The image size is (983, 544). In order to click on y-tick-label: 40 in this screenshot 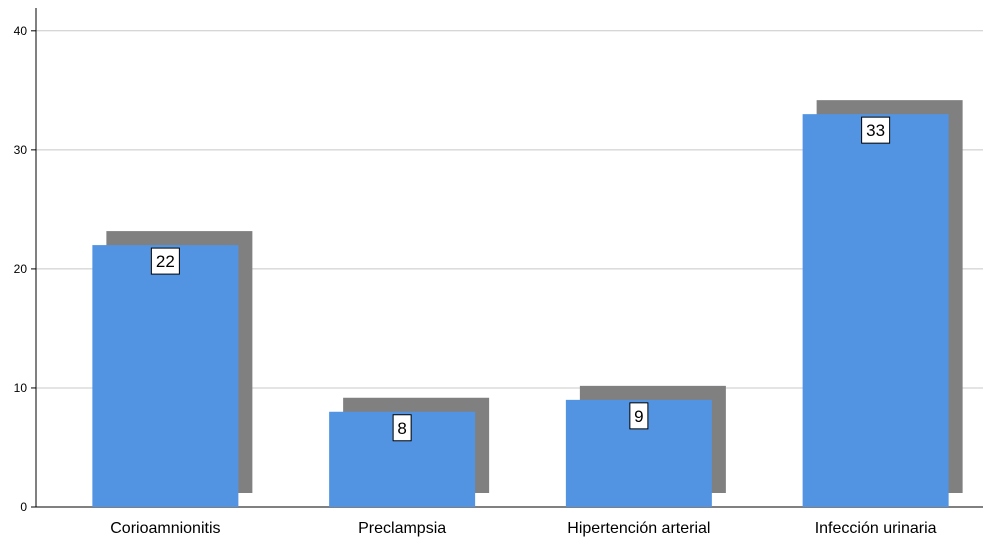, I will do `click(21, 31)`.